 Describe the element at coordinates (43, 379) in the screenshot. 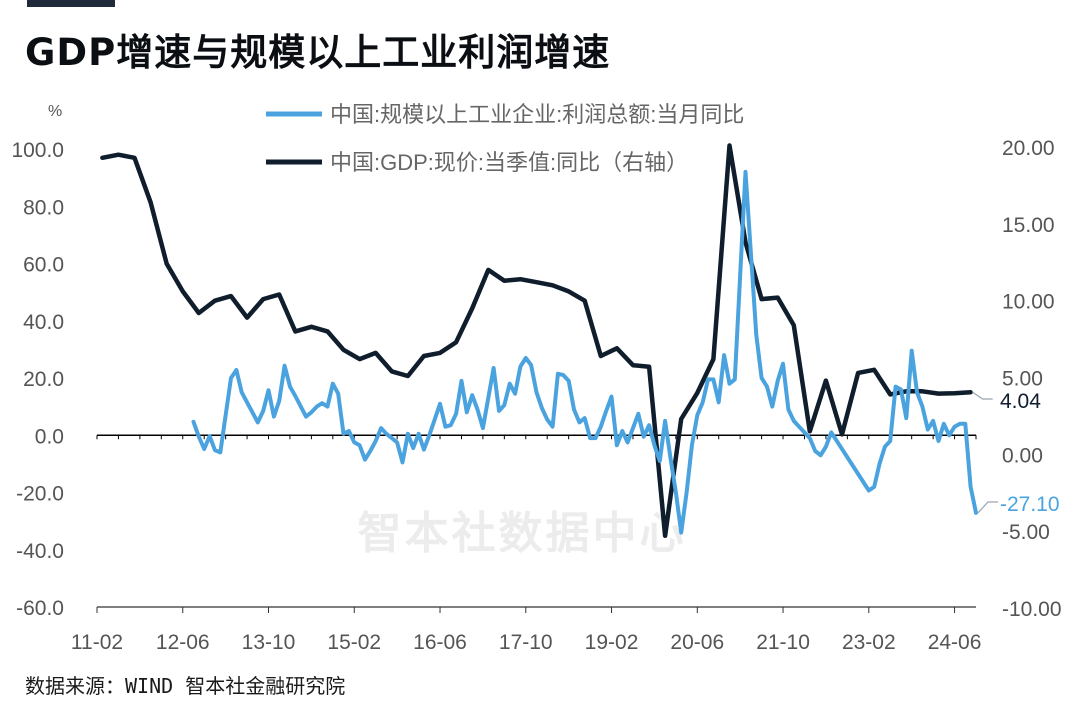

I see `left-tick-label: 20.0` at that location.